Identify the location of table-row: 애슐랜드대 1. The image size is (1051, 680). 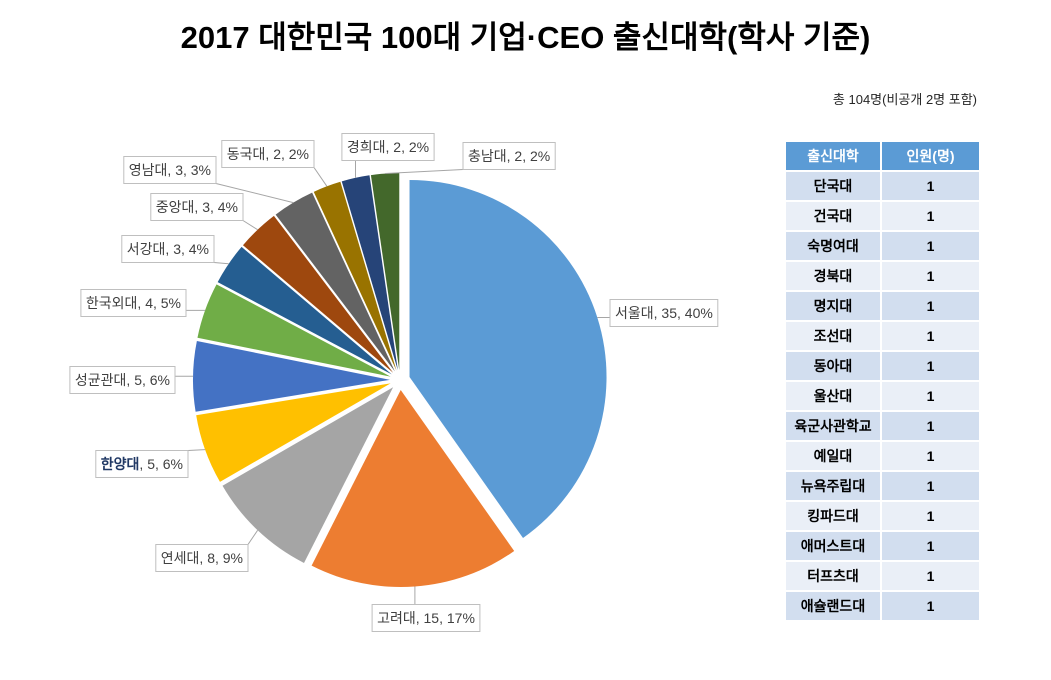
(882, 606).